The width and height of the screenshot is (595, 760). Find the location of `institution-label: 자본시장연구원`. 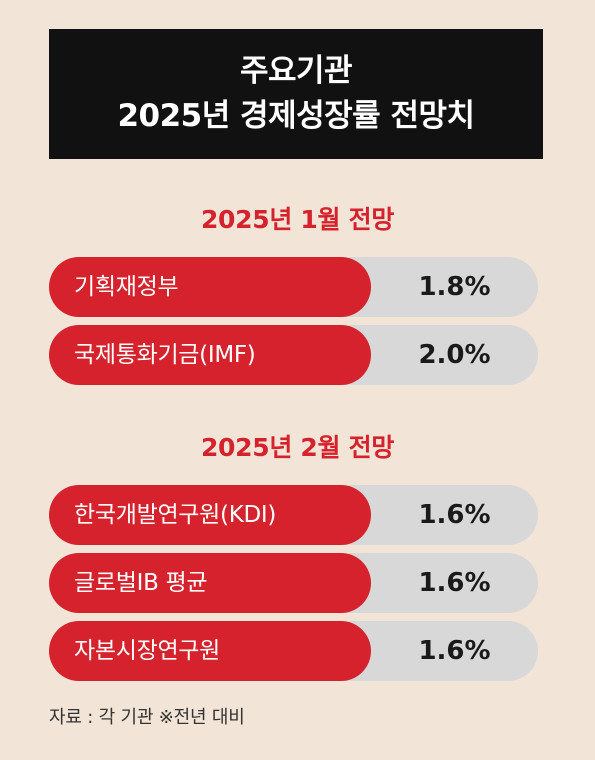

institution-label: 자본시장연구원 is located at coordinates (210, 651).